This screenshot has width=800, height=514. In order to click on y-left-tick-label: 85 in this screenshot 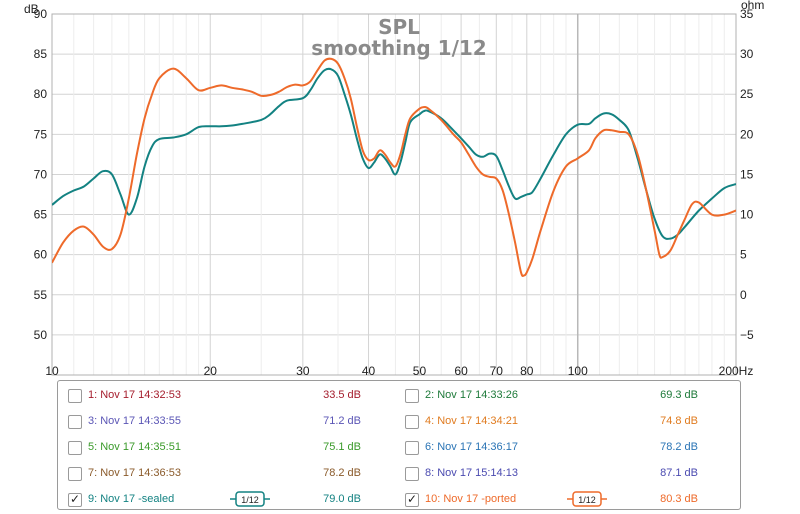, I will do `click(41, 54)`.